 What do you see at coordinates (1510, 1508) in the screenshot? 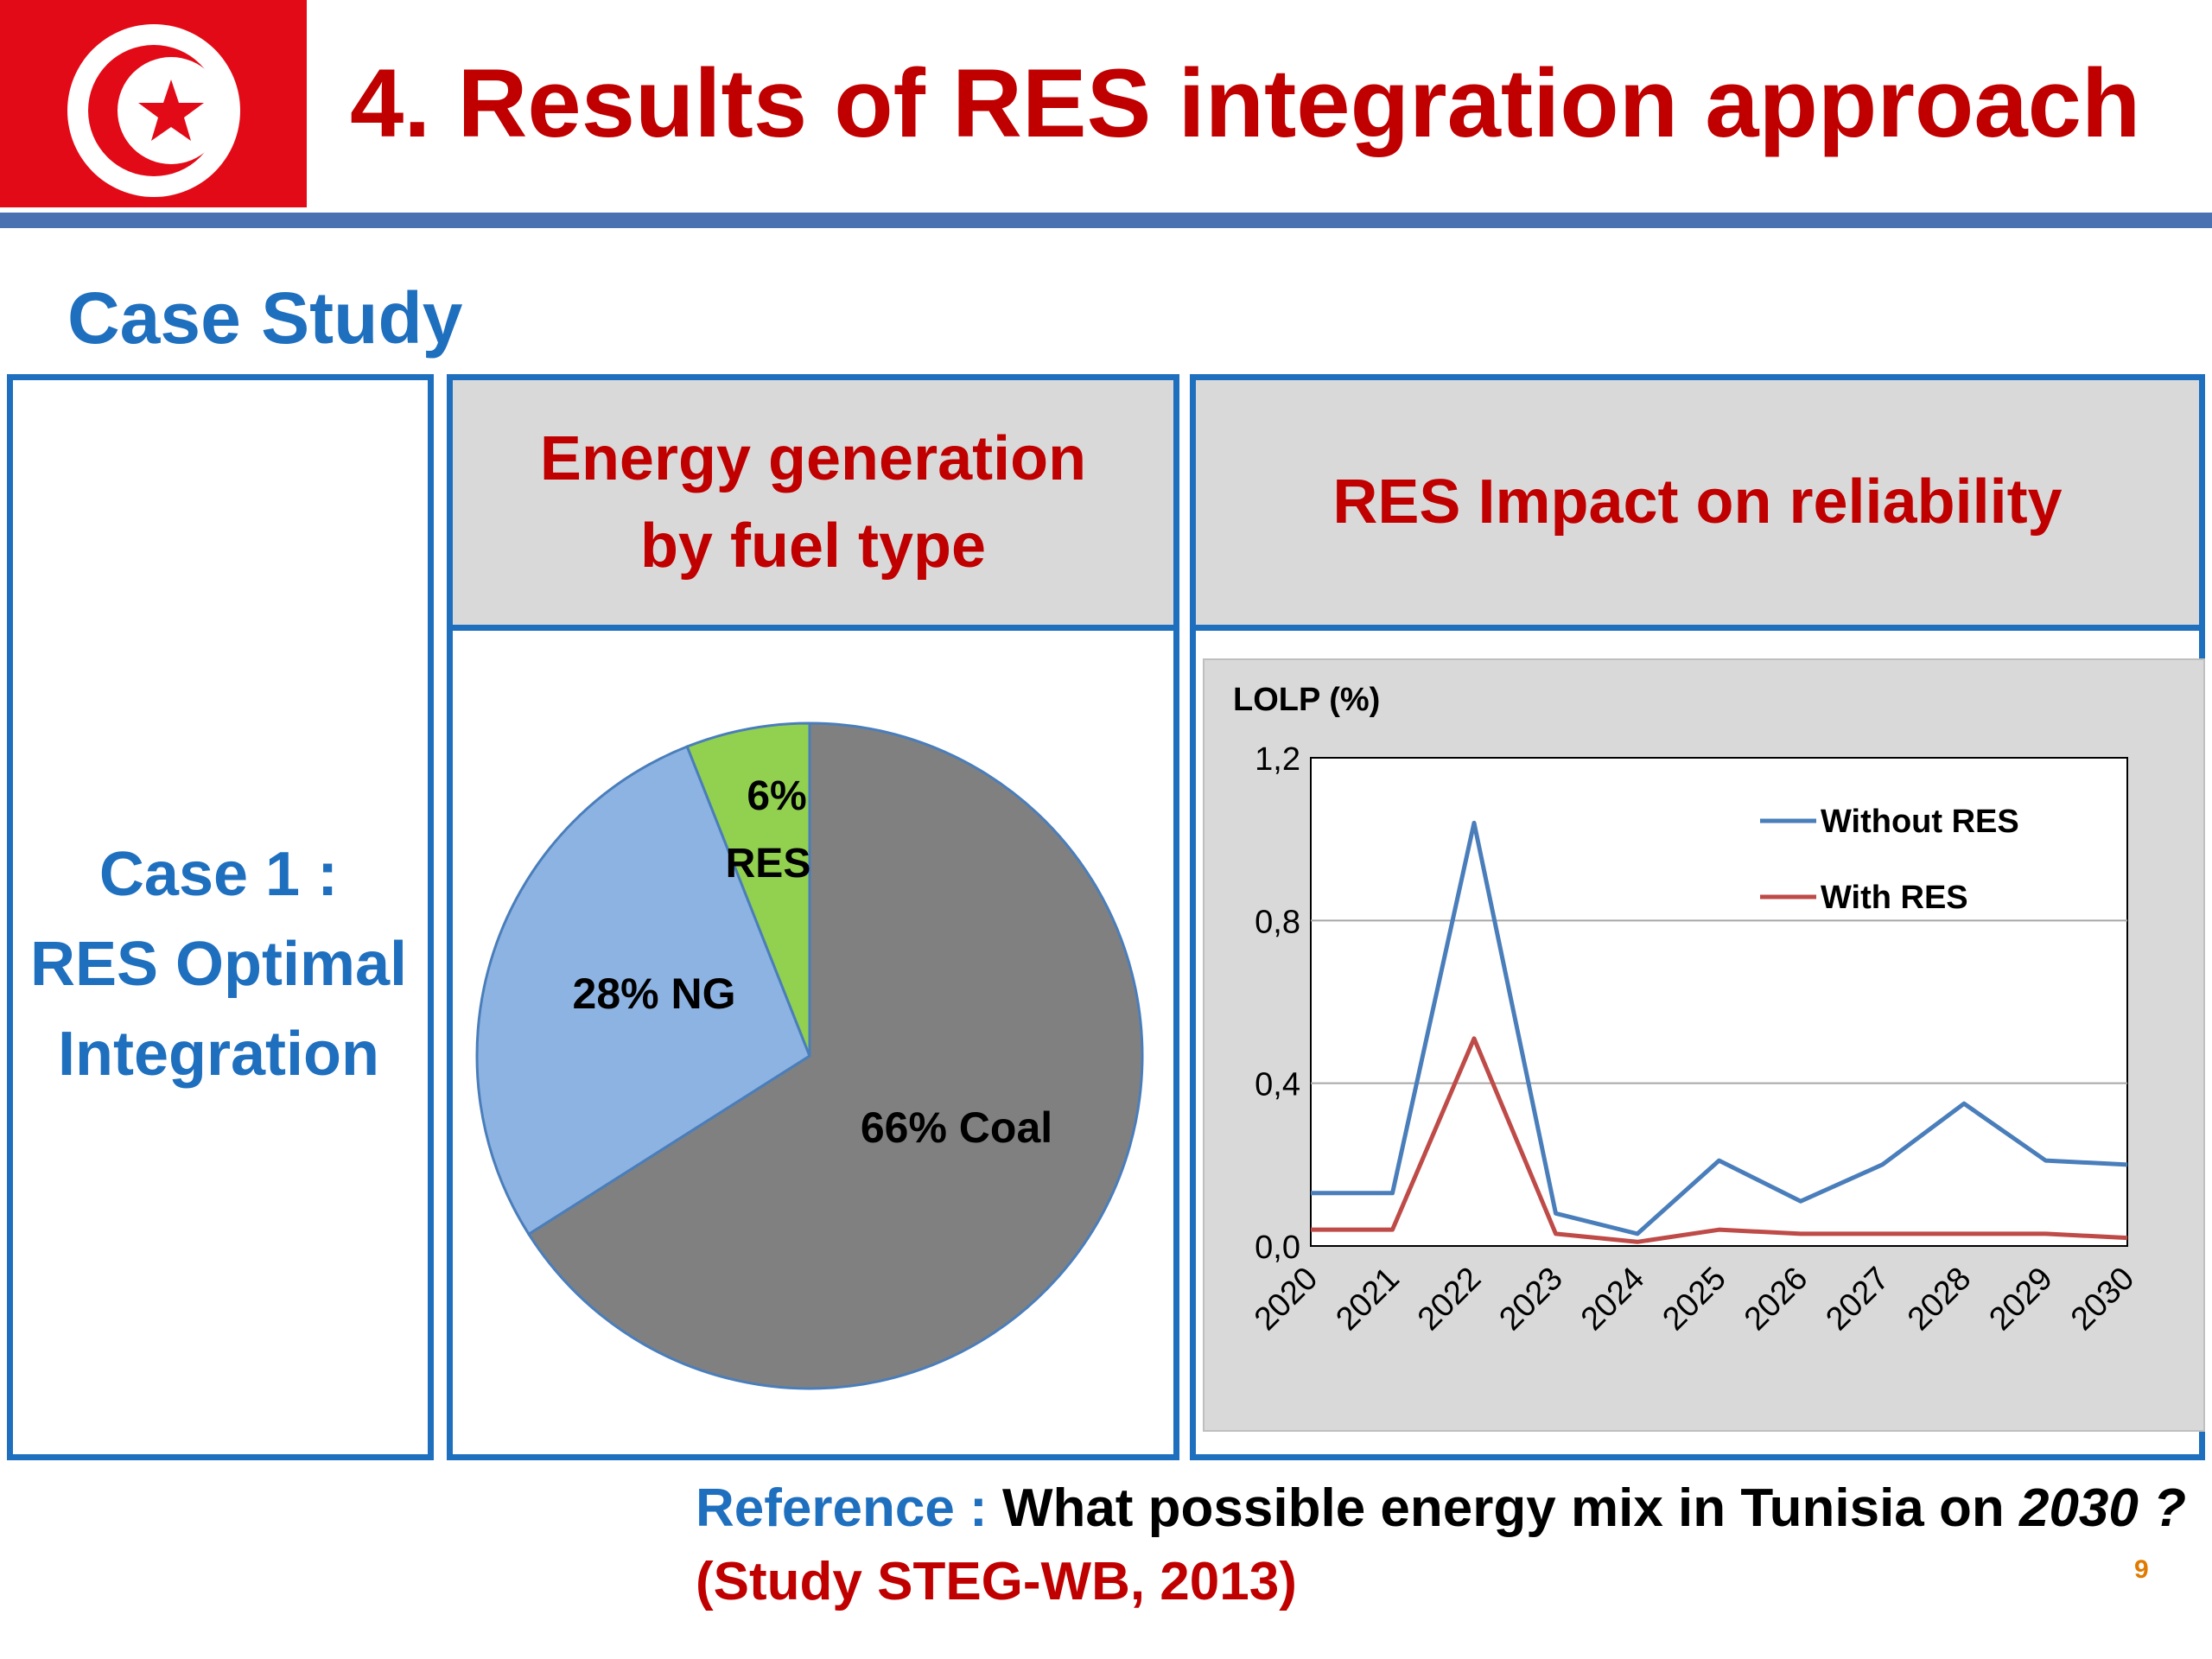
I see `reference-text: What possible energy mix in Tunisia on` at bounding box center [1510, 1508].